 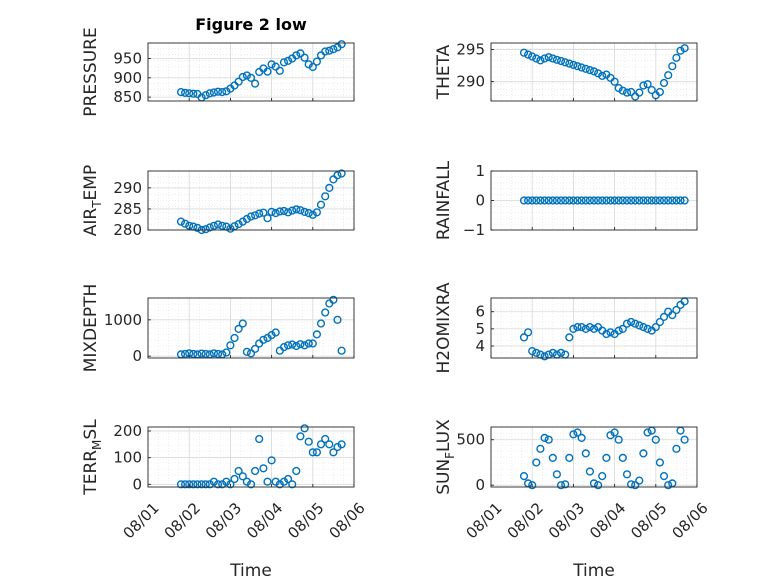 What do you see at coordinates (480, 171) in the screenshot?
I see `y-tick-label: 1` at bounding box center [480, 171].